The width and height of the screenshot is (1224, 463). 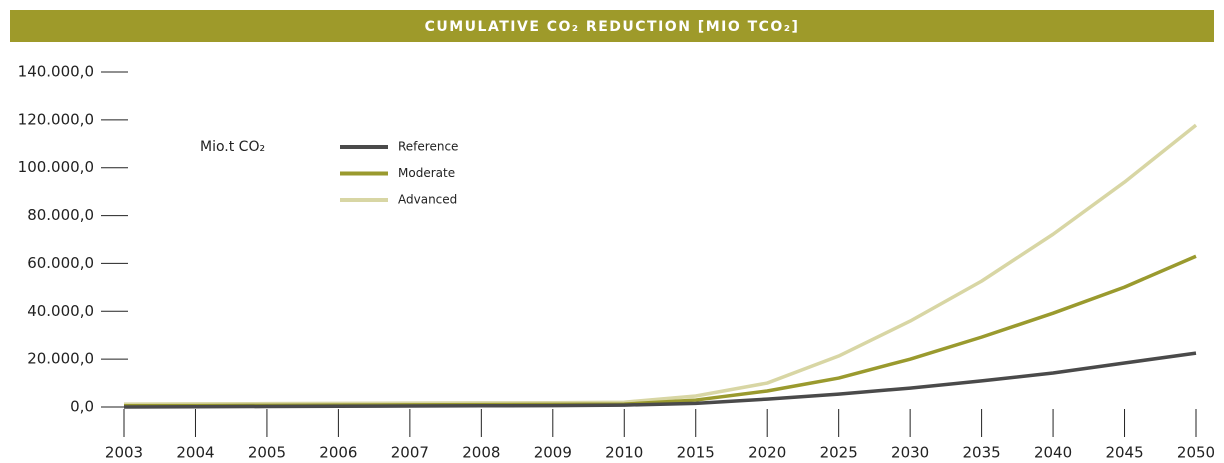 What do you see at coordinates (60, 359) in the screenshot?
I see `y-tick-label: 20.000,0` at bounding box center [60, 359].